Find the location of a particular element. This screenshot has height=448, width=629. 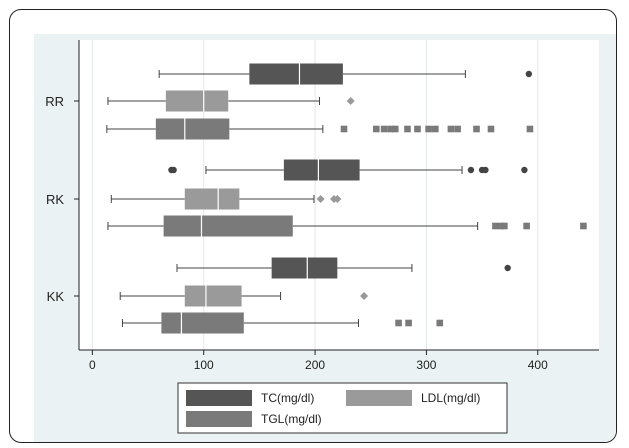

tgl-kk-box is located at coordinates (202, 323).